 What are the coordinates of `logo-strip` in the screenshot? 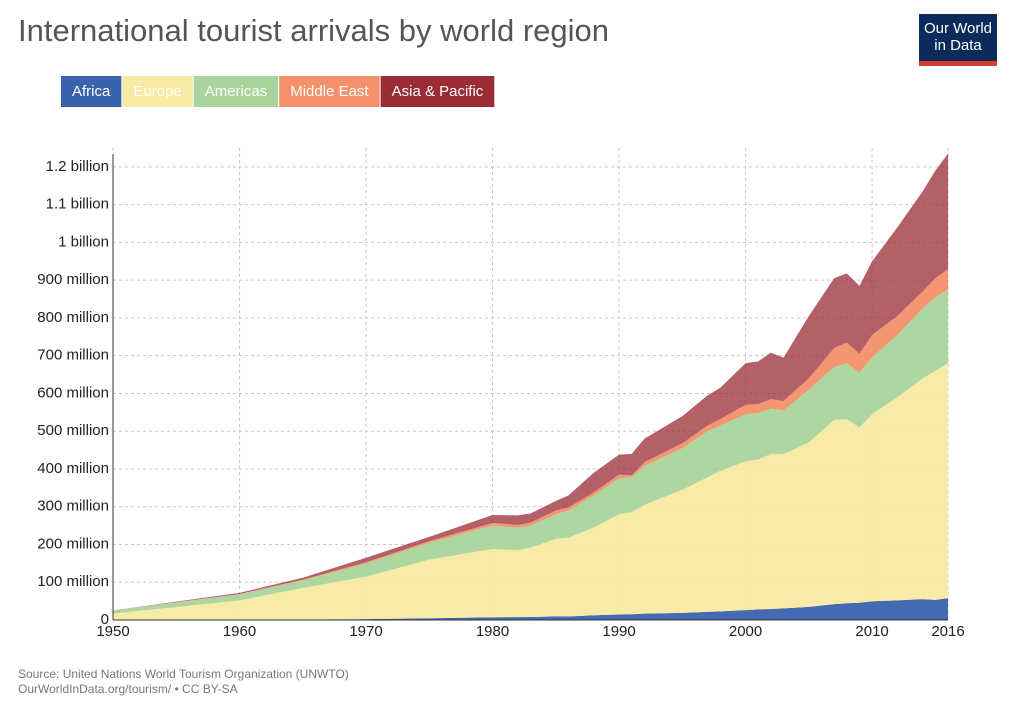 It's located at (958, 63).